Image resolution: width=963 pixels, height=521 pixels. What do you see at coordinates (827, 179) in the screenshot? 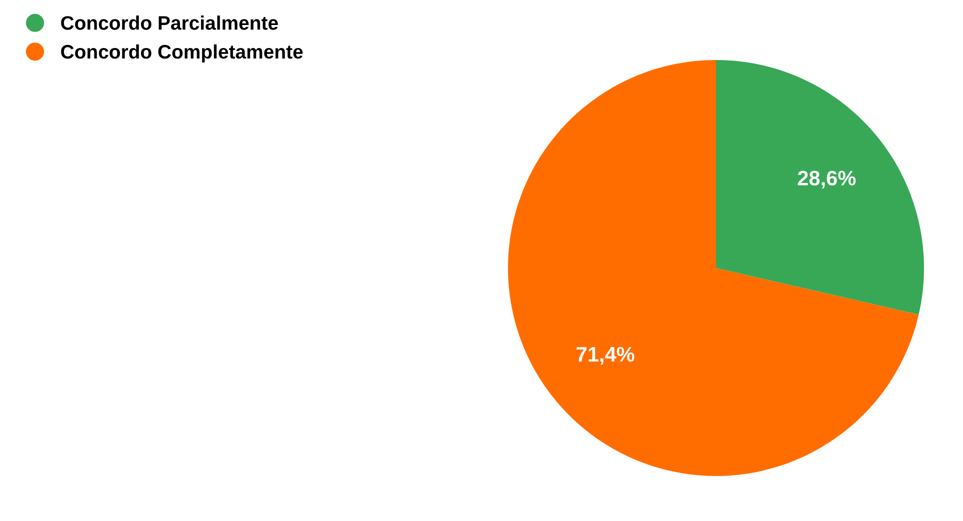
I see `data-label: 28,6%` at bounding box center [827, 179].